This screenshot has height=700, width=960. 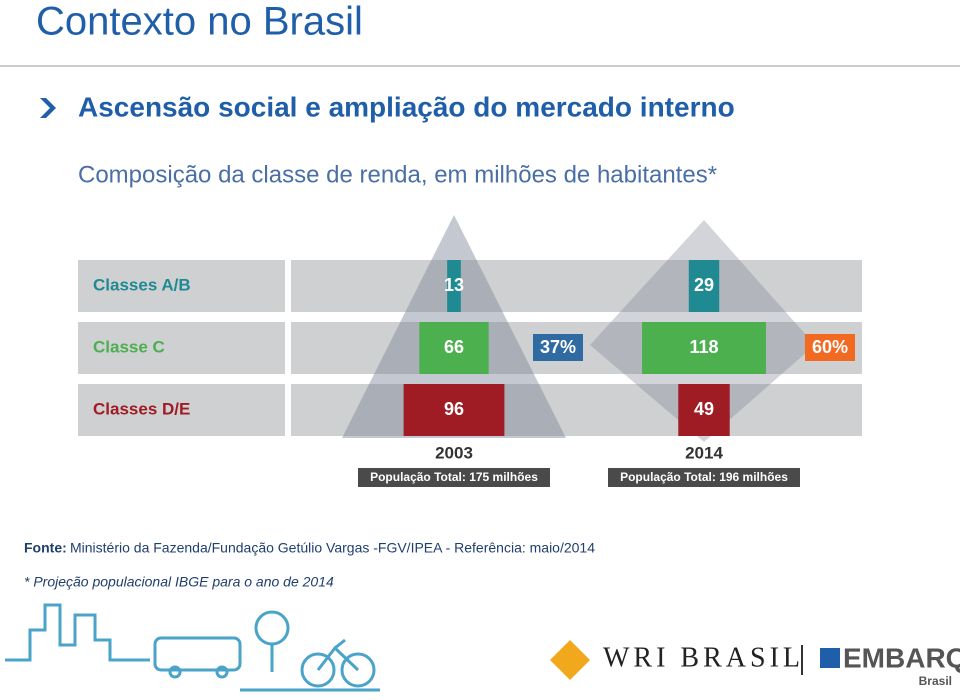 What do you see at coordinates (830, 658) in the screenshot?
I see `embarq-mark` at bounding box center [830, 658].